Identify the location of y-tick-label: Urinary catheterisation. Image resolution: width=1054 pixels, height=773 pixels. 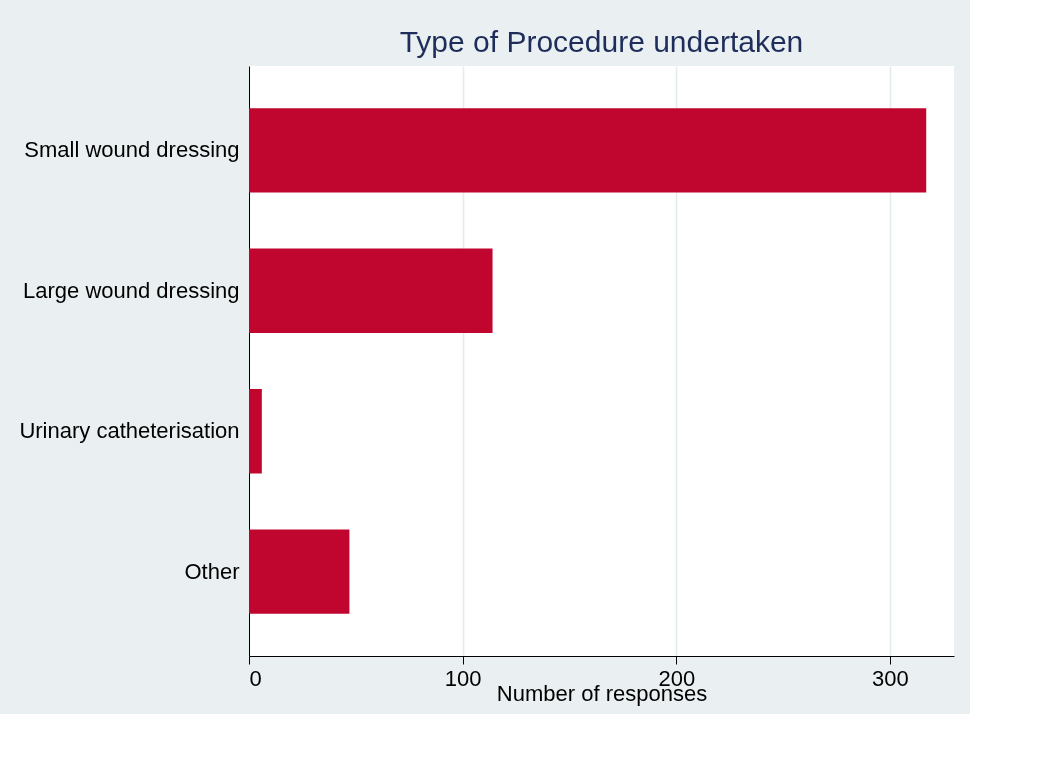
(129, 431).